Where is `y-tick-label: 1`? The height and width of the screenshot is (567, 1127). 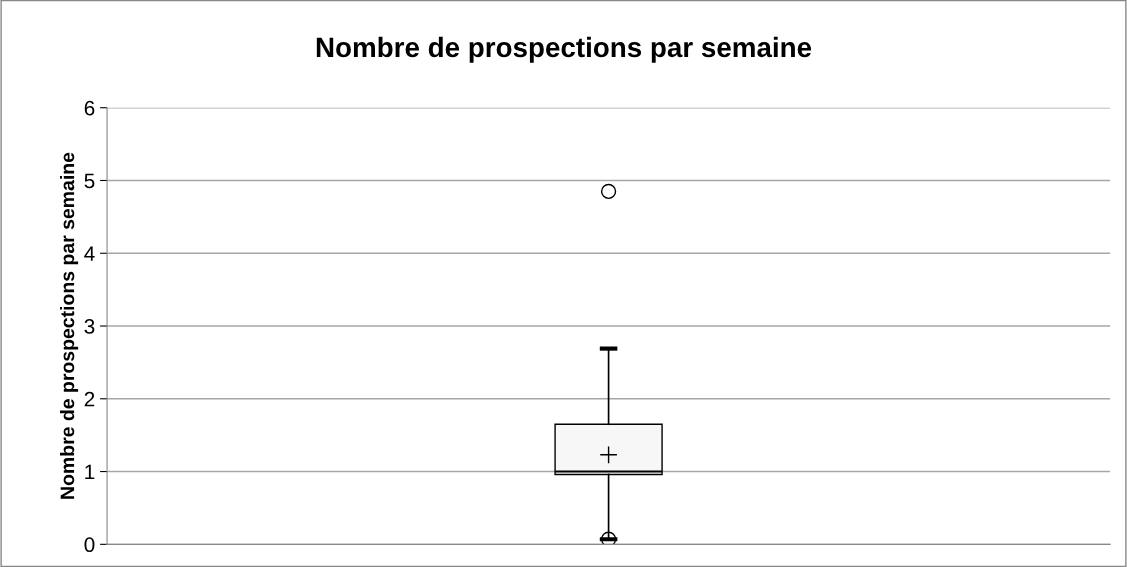 y-tick-label: 1 is located at coordinates (90, 472).